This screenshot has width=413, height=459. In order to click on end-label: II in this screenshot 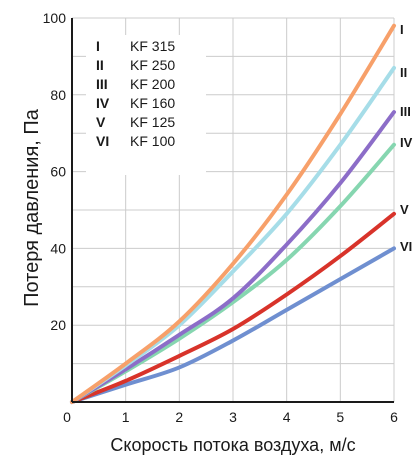, I will do `click(403, 72)`.